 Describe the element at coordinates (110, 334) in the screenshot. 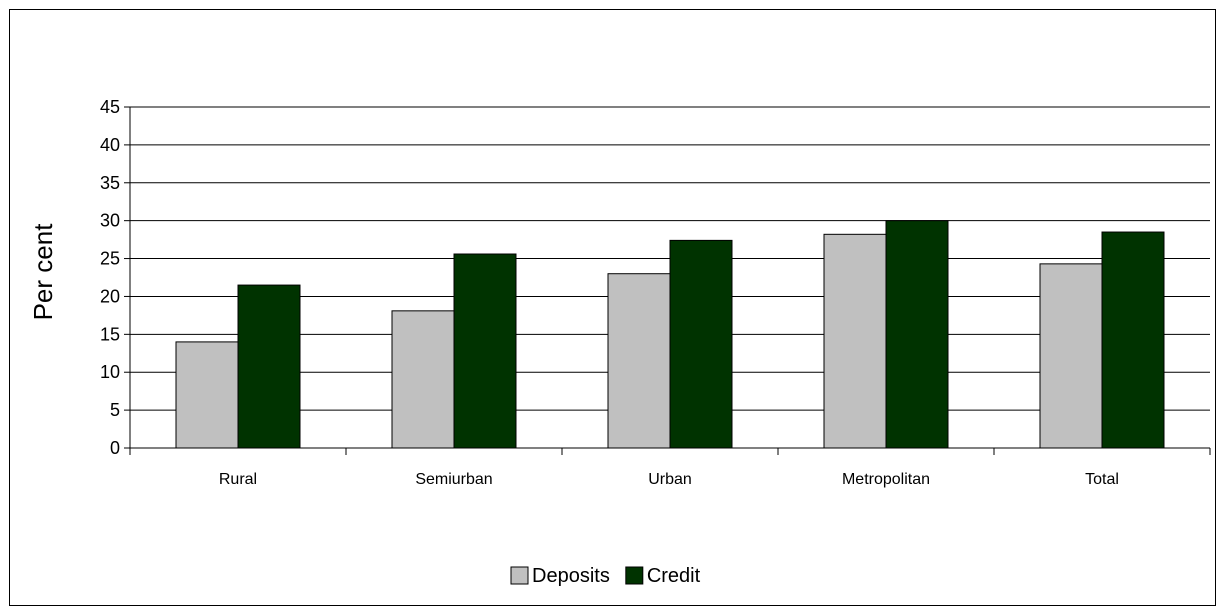

I see `y-tick-label: 15` at that location.